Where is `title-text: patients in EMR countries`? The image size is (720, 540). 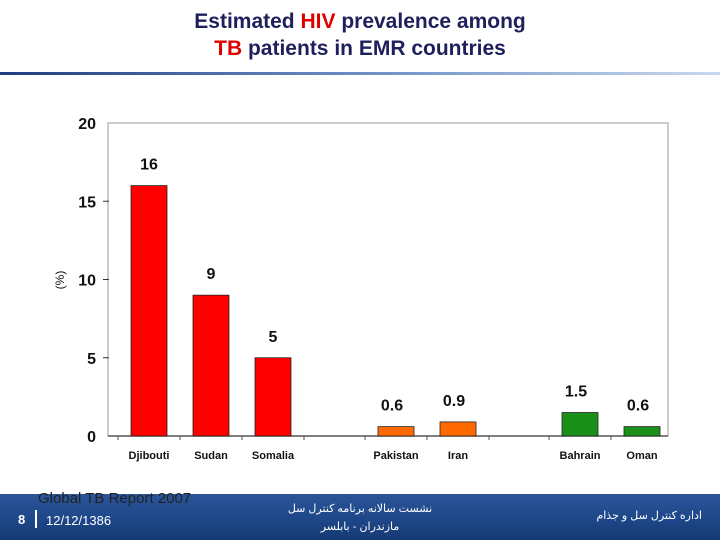 title-text: patients in EMR countries is located at coordinates (374, 48).